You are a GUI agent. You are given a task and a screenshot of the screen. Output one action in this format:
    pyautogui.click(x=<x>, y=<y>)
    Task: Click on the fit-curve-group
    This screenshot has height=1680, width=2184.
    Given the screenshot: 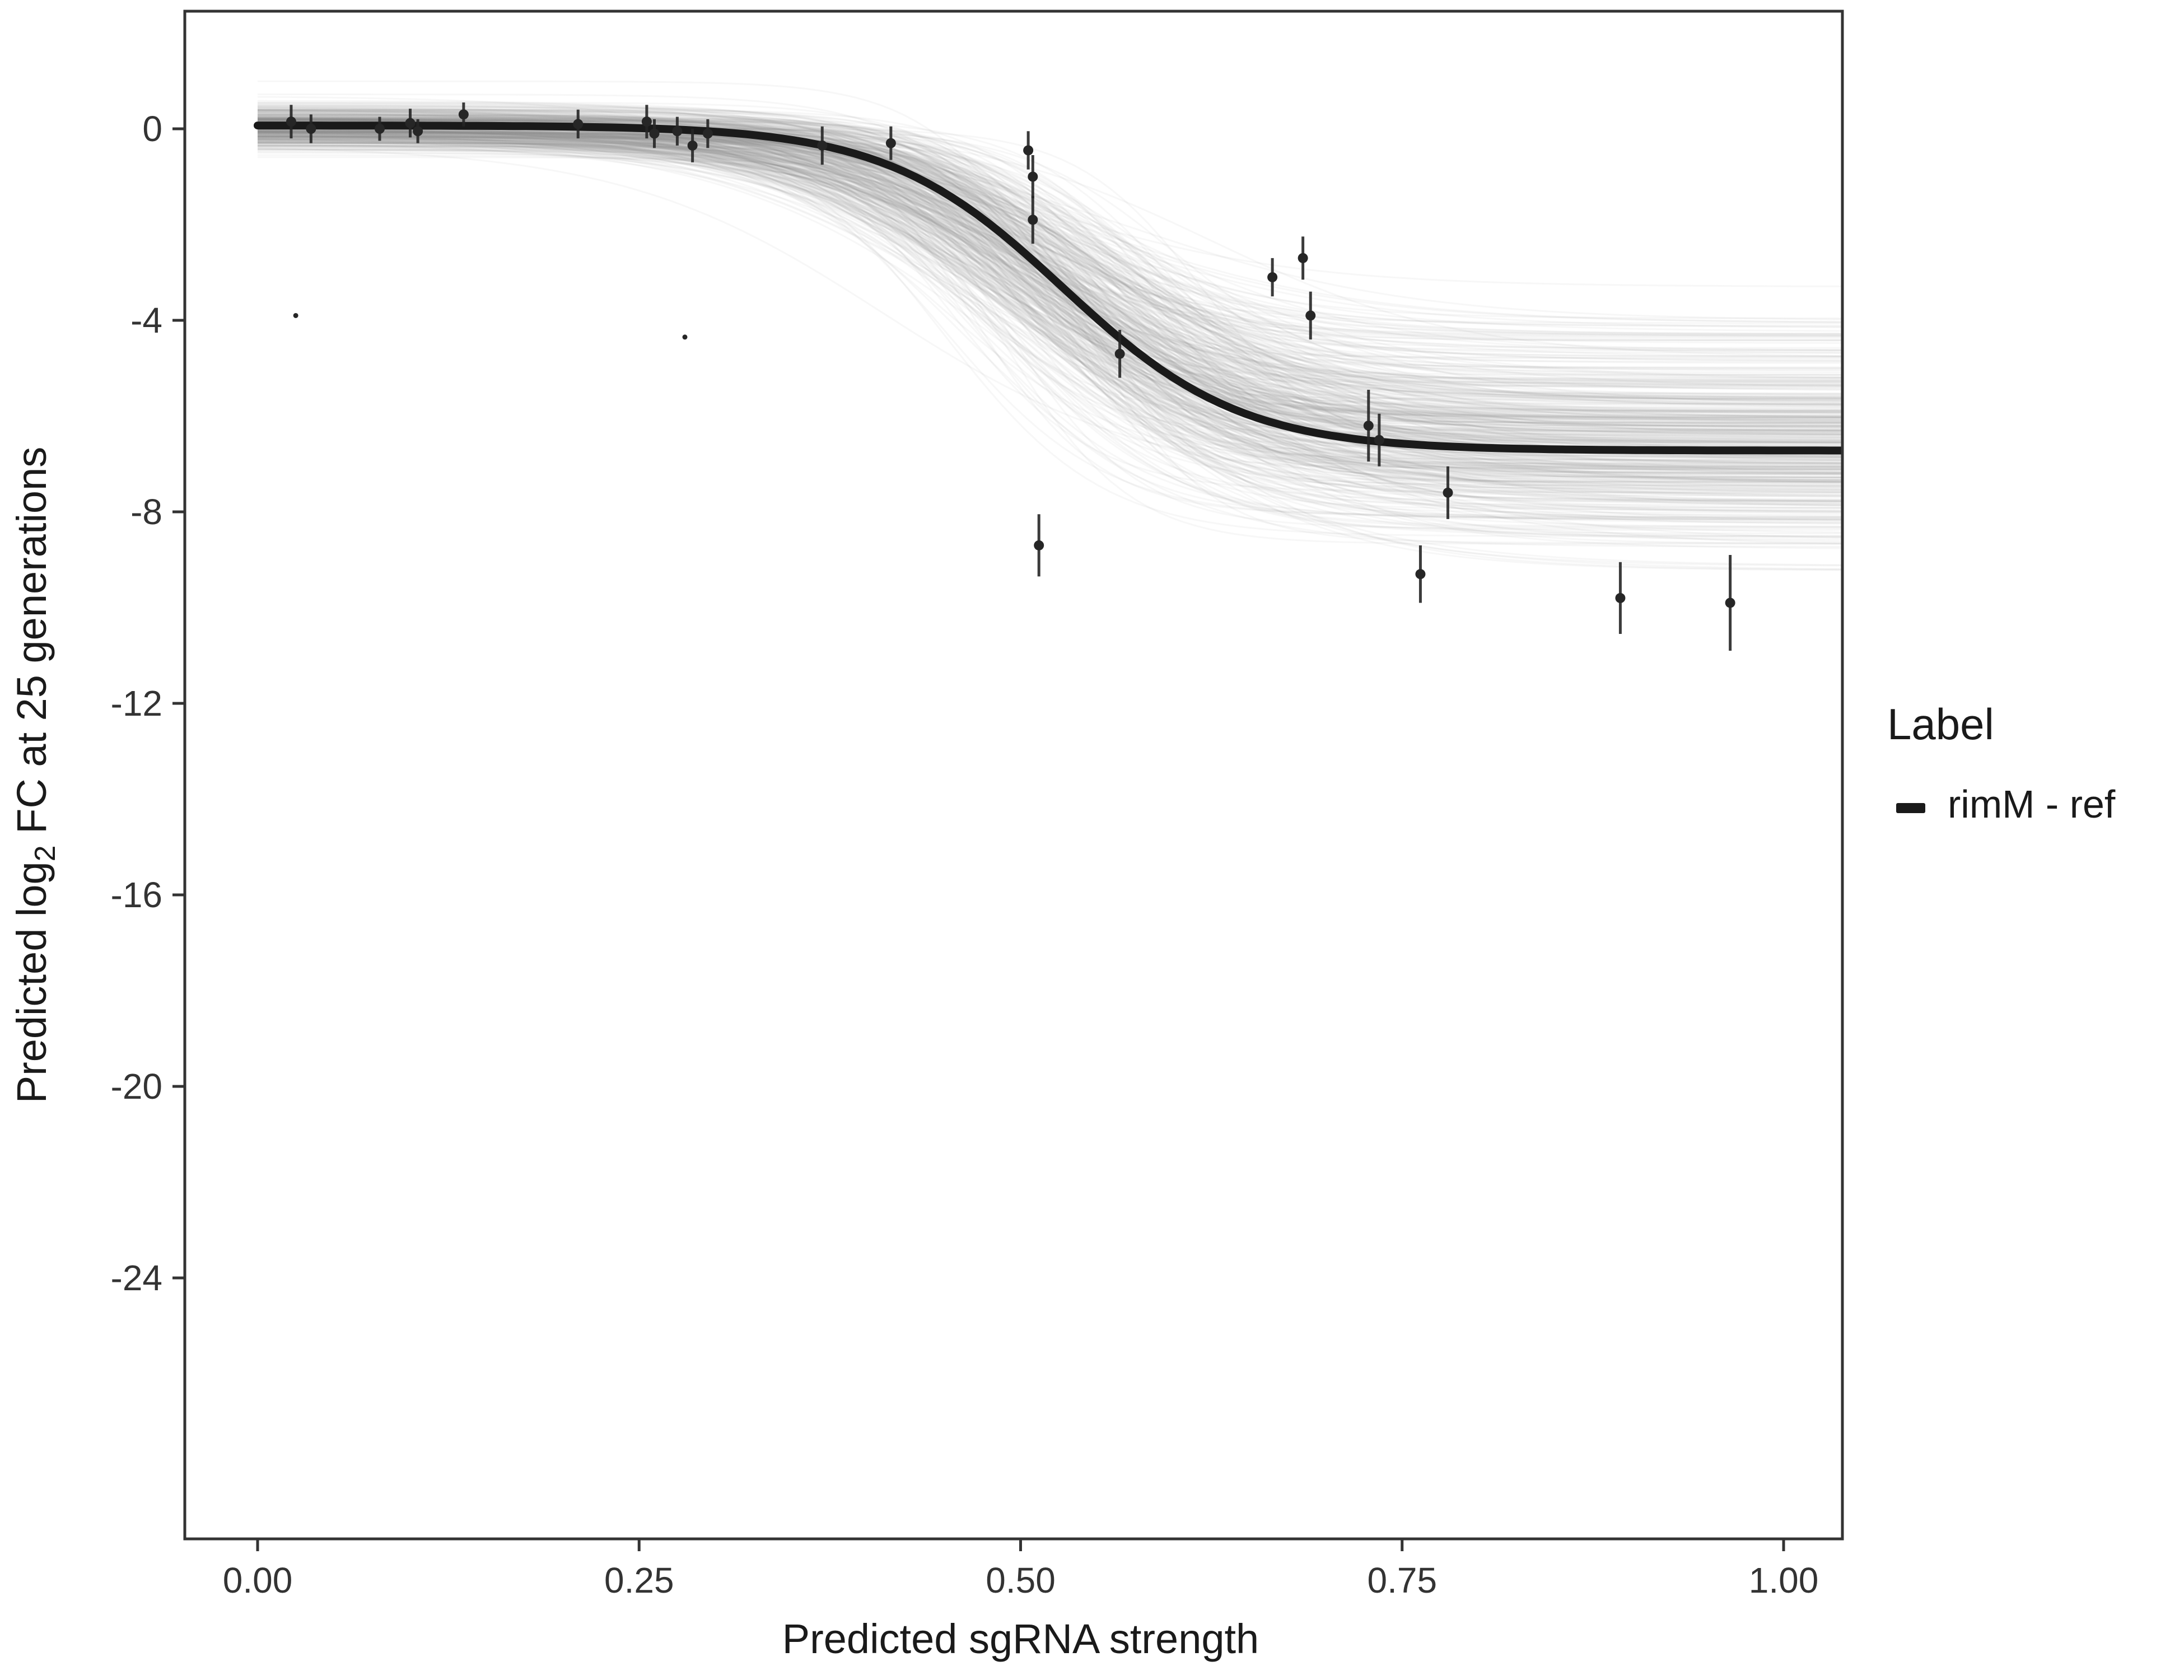 What is the action you would take?
    pyautogui.click(x=1048, y=289)
    